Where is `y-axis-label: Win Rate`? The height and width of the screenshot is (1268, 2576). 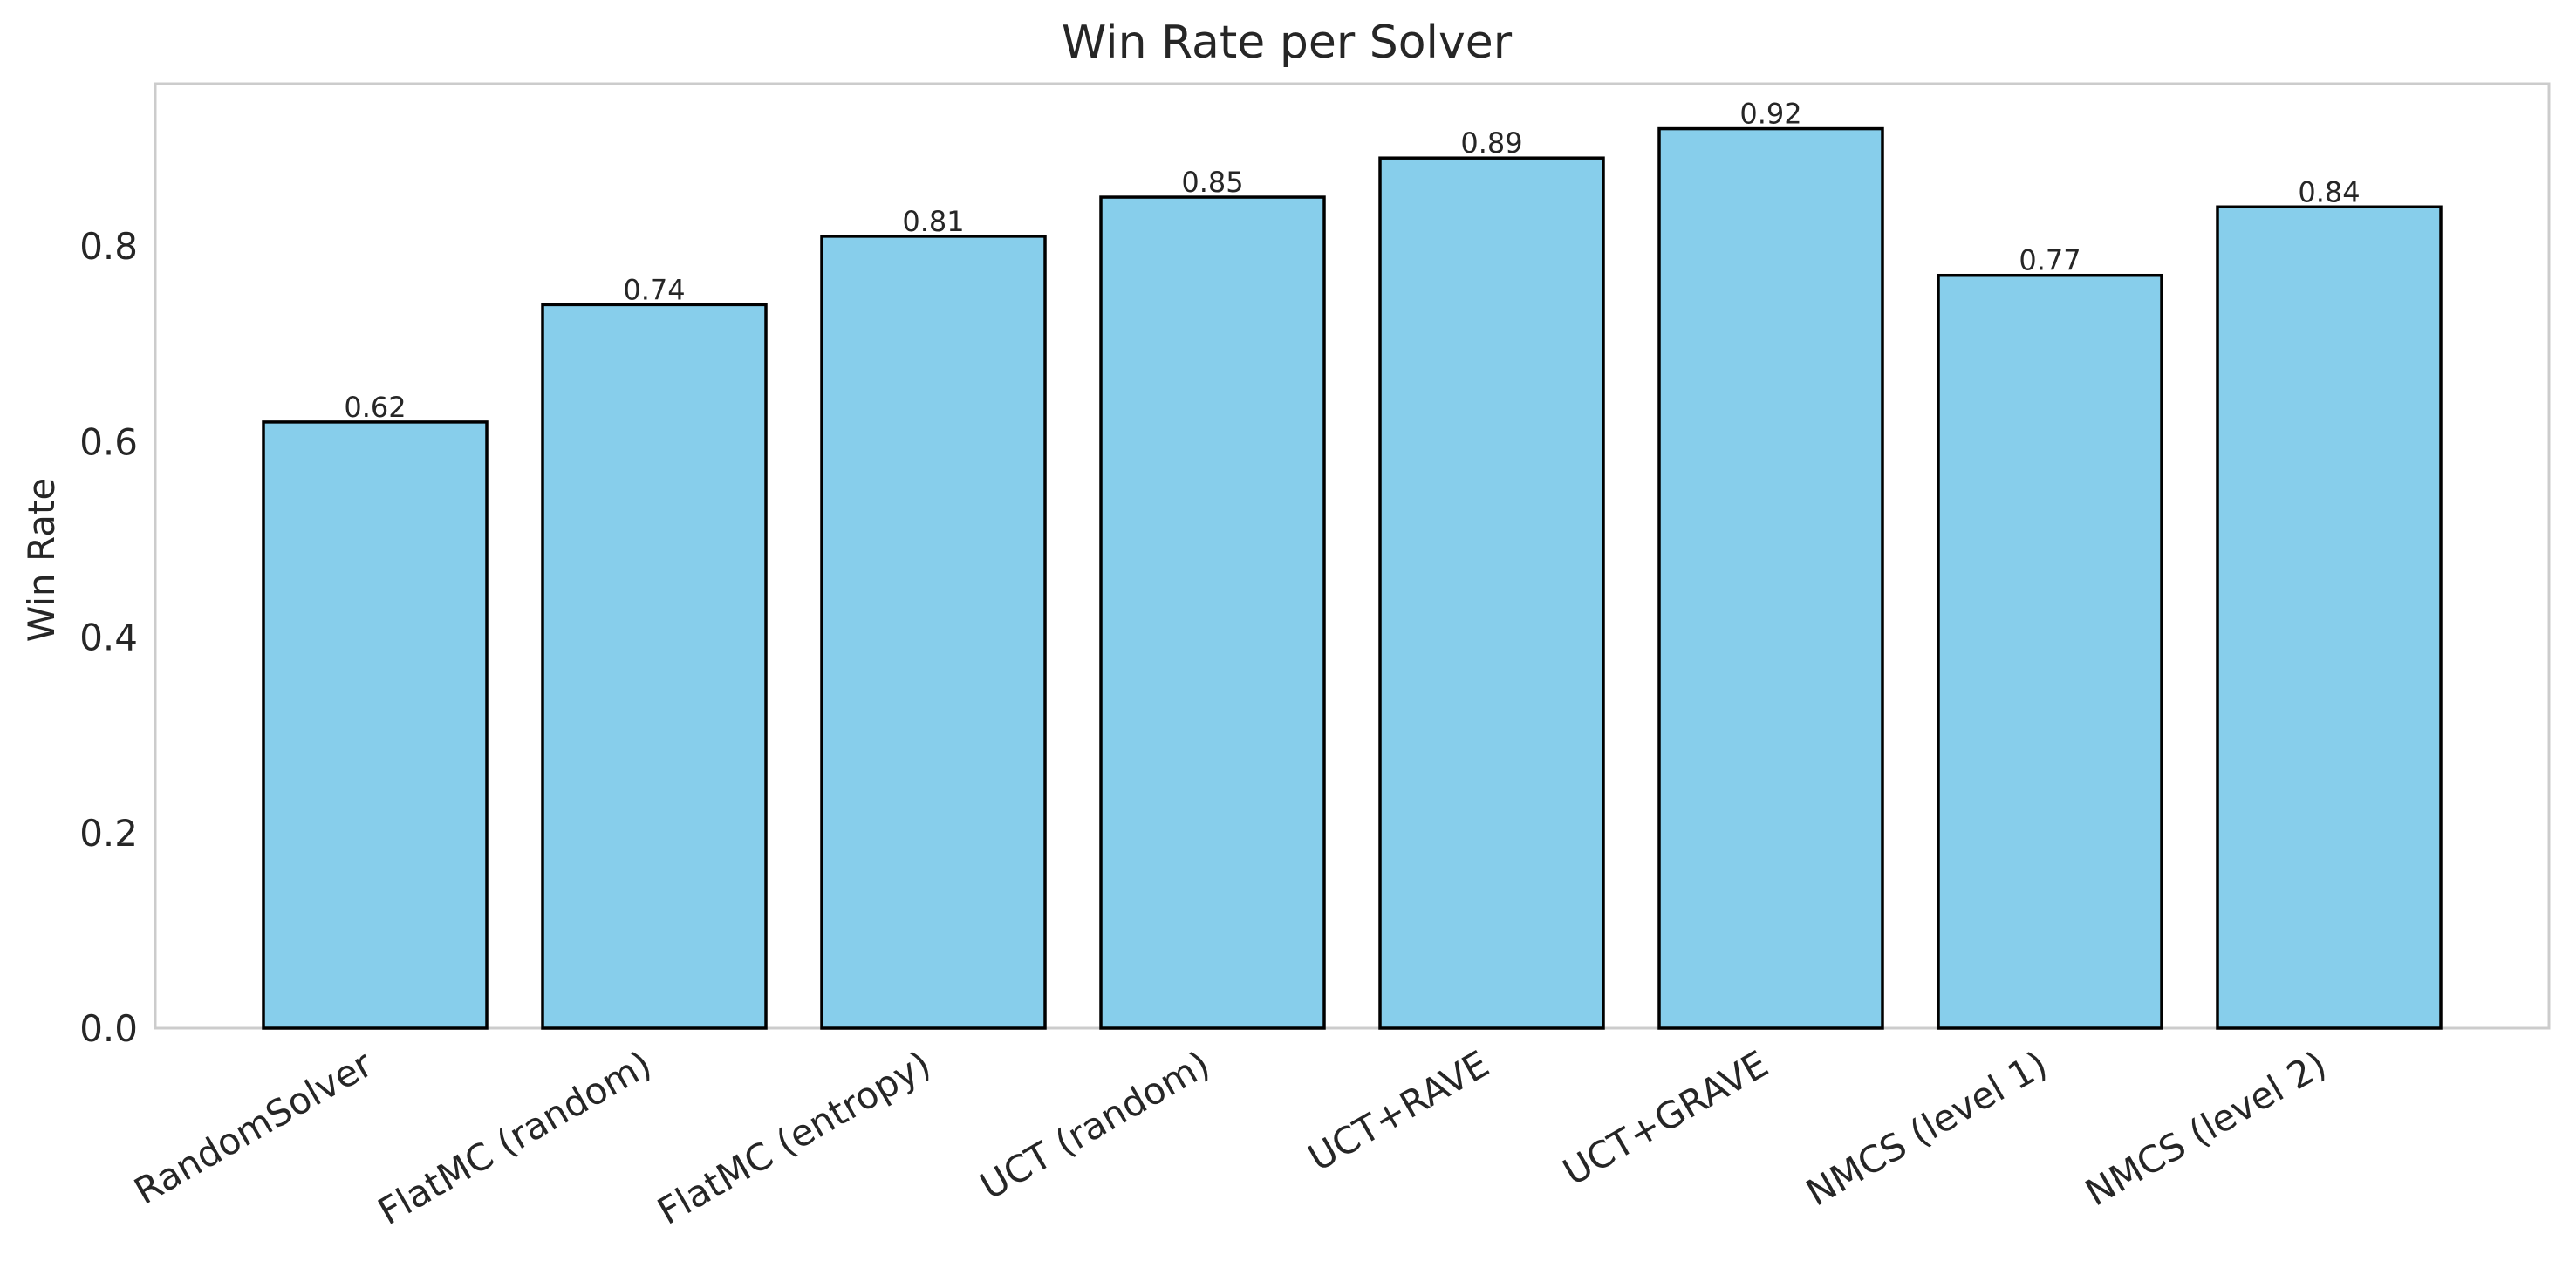
y-axis-label: Win Rate is located at coordinates (41, 560).